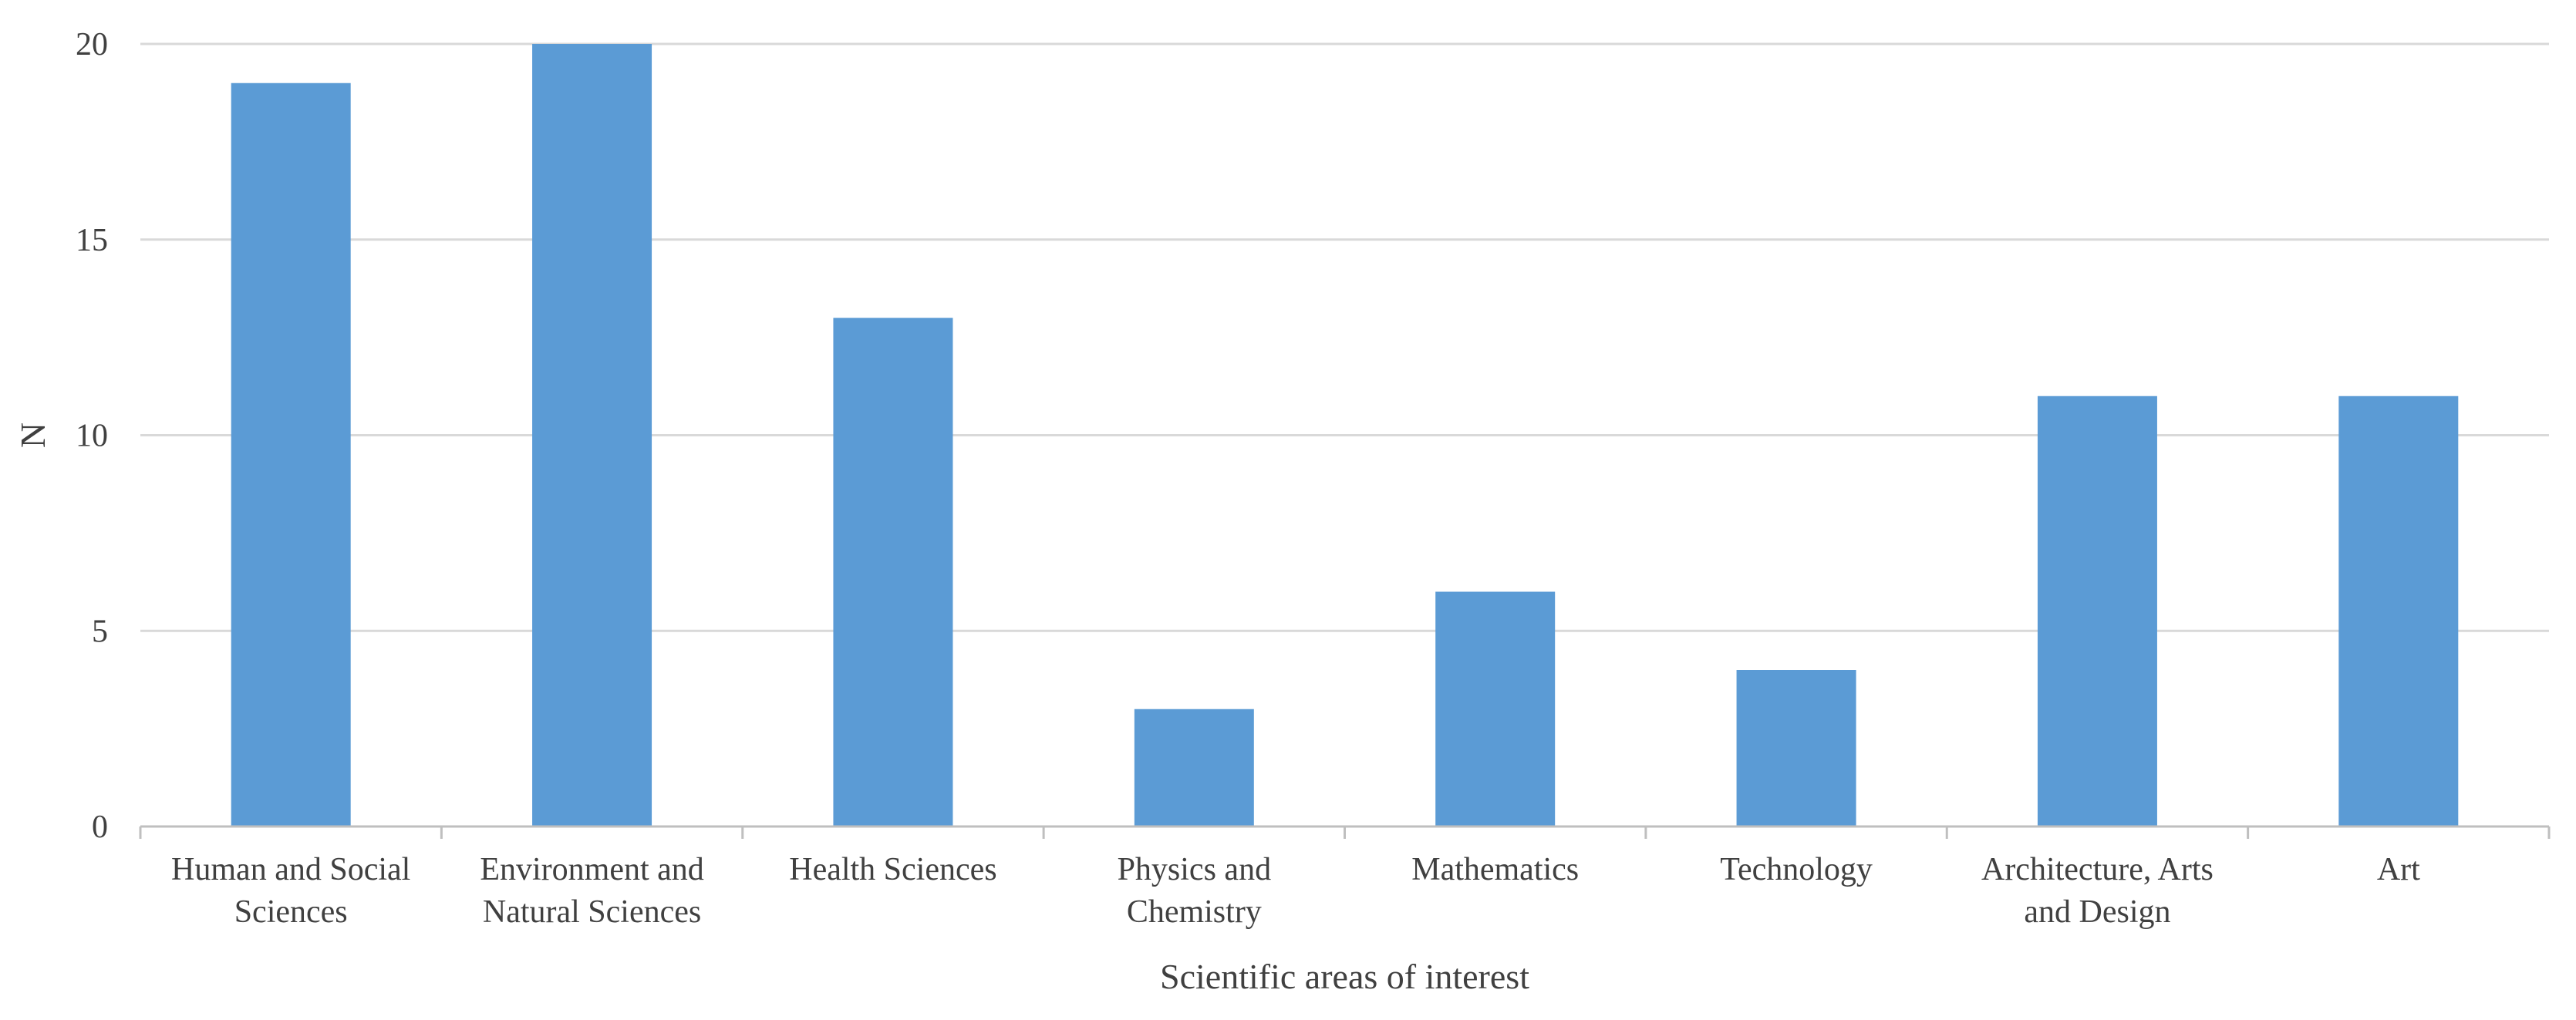 This screenshot has height=1020, width=2576. Describe the element at coordinates (100, 827) in the screenshot. I see `y-tick-label: 0` at that location.